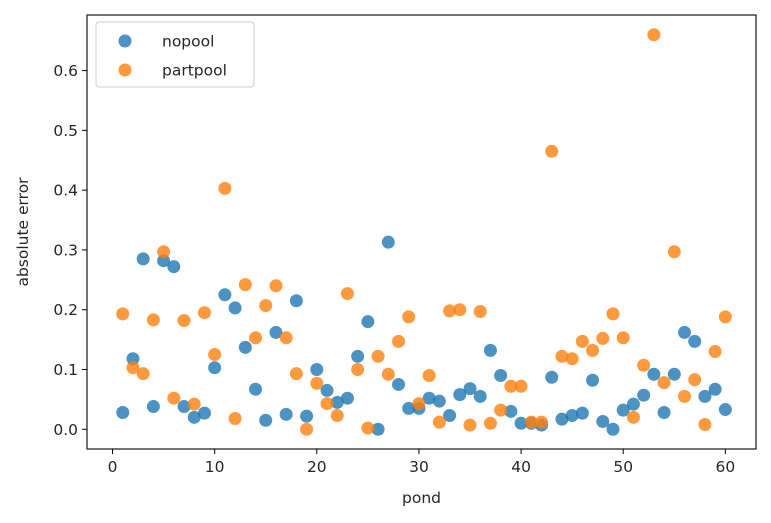  I want to click on x-axis-label: pond, so click(421, 498).